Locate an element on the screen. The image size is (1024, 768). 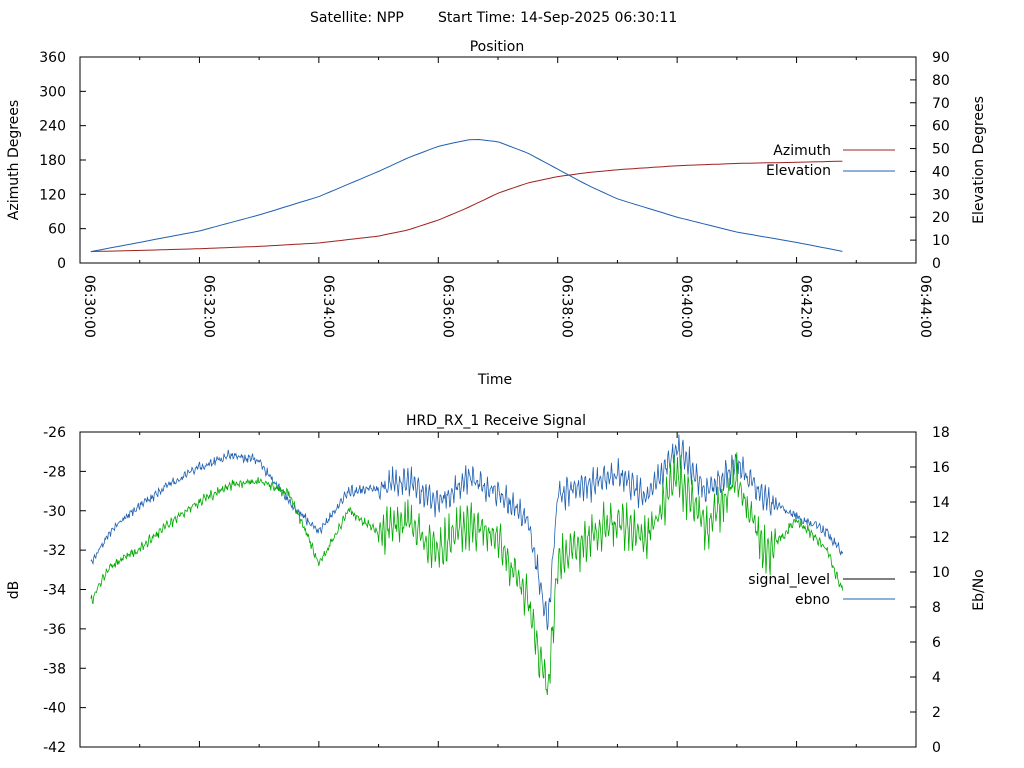
position-y2-tick-label: 50 is located at coordinates (941, 150).